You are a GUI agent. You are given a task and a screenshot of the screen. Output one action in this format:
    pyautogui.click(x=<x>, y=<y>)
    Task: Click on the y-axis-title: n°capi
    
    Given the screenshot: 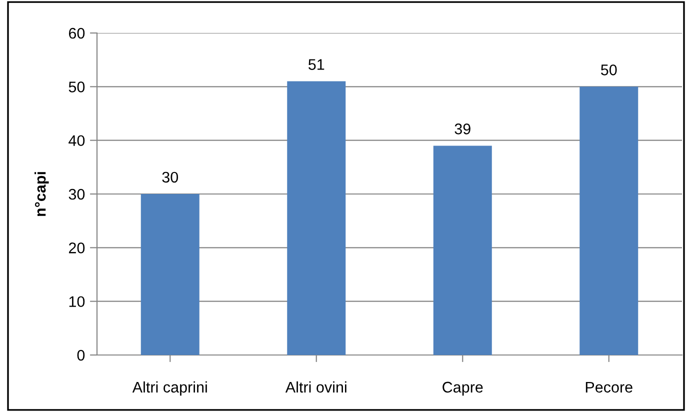 What is the action you would take?
    pyautogui.click(x=41, y=194)
    